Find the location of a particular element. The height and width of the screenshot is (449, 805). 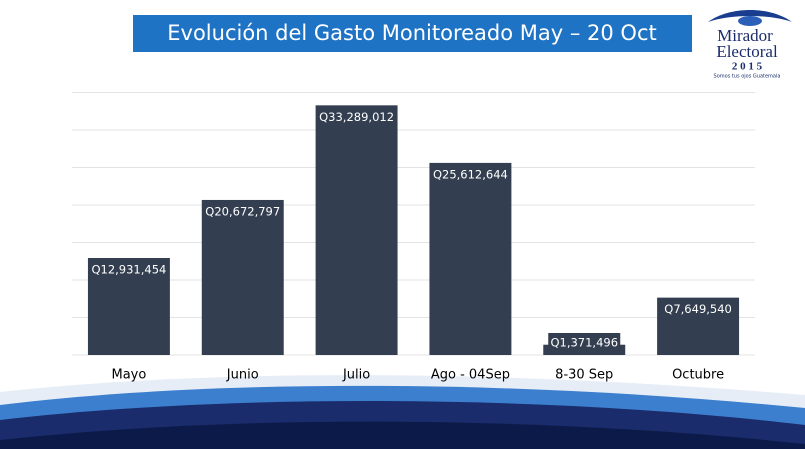

value-label: Q20,672,797 is located at coordinates (242, 211).